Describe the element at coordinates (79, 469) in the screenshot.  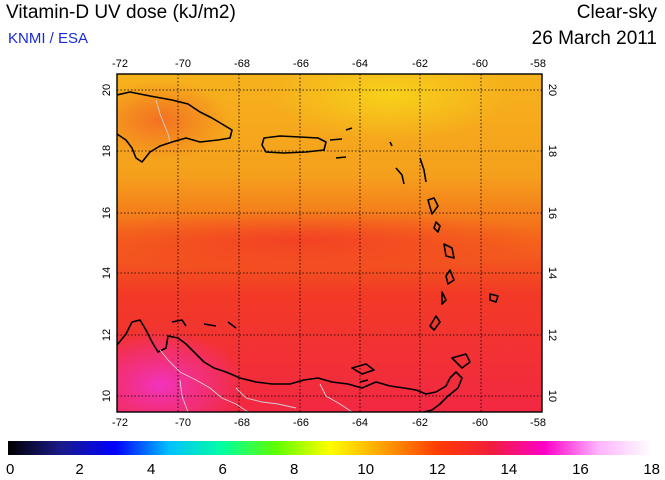
I see `colorbar-tick-label: 2` at that location.